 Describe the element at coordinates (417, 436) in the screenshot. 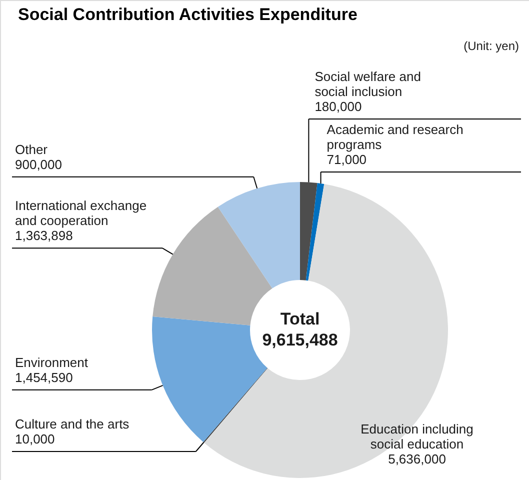

I see `slice-label: Education including social education` at that location.